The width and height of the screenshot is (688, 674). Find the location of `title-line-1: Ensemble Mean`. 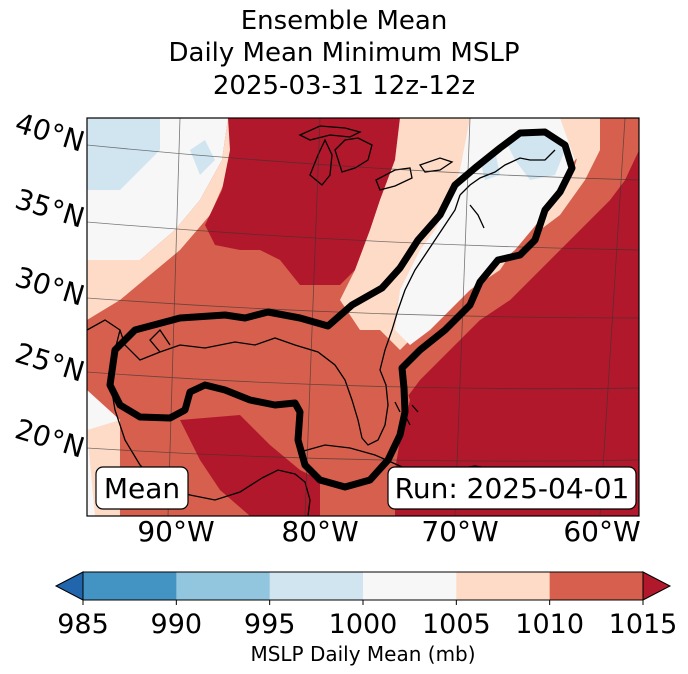

title-line-1: Ensemble Mean is located at coordinates (344, 21).